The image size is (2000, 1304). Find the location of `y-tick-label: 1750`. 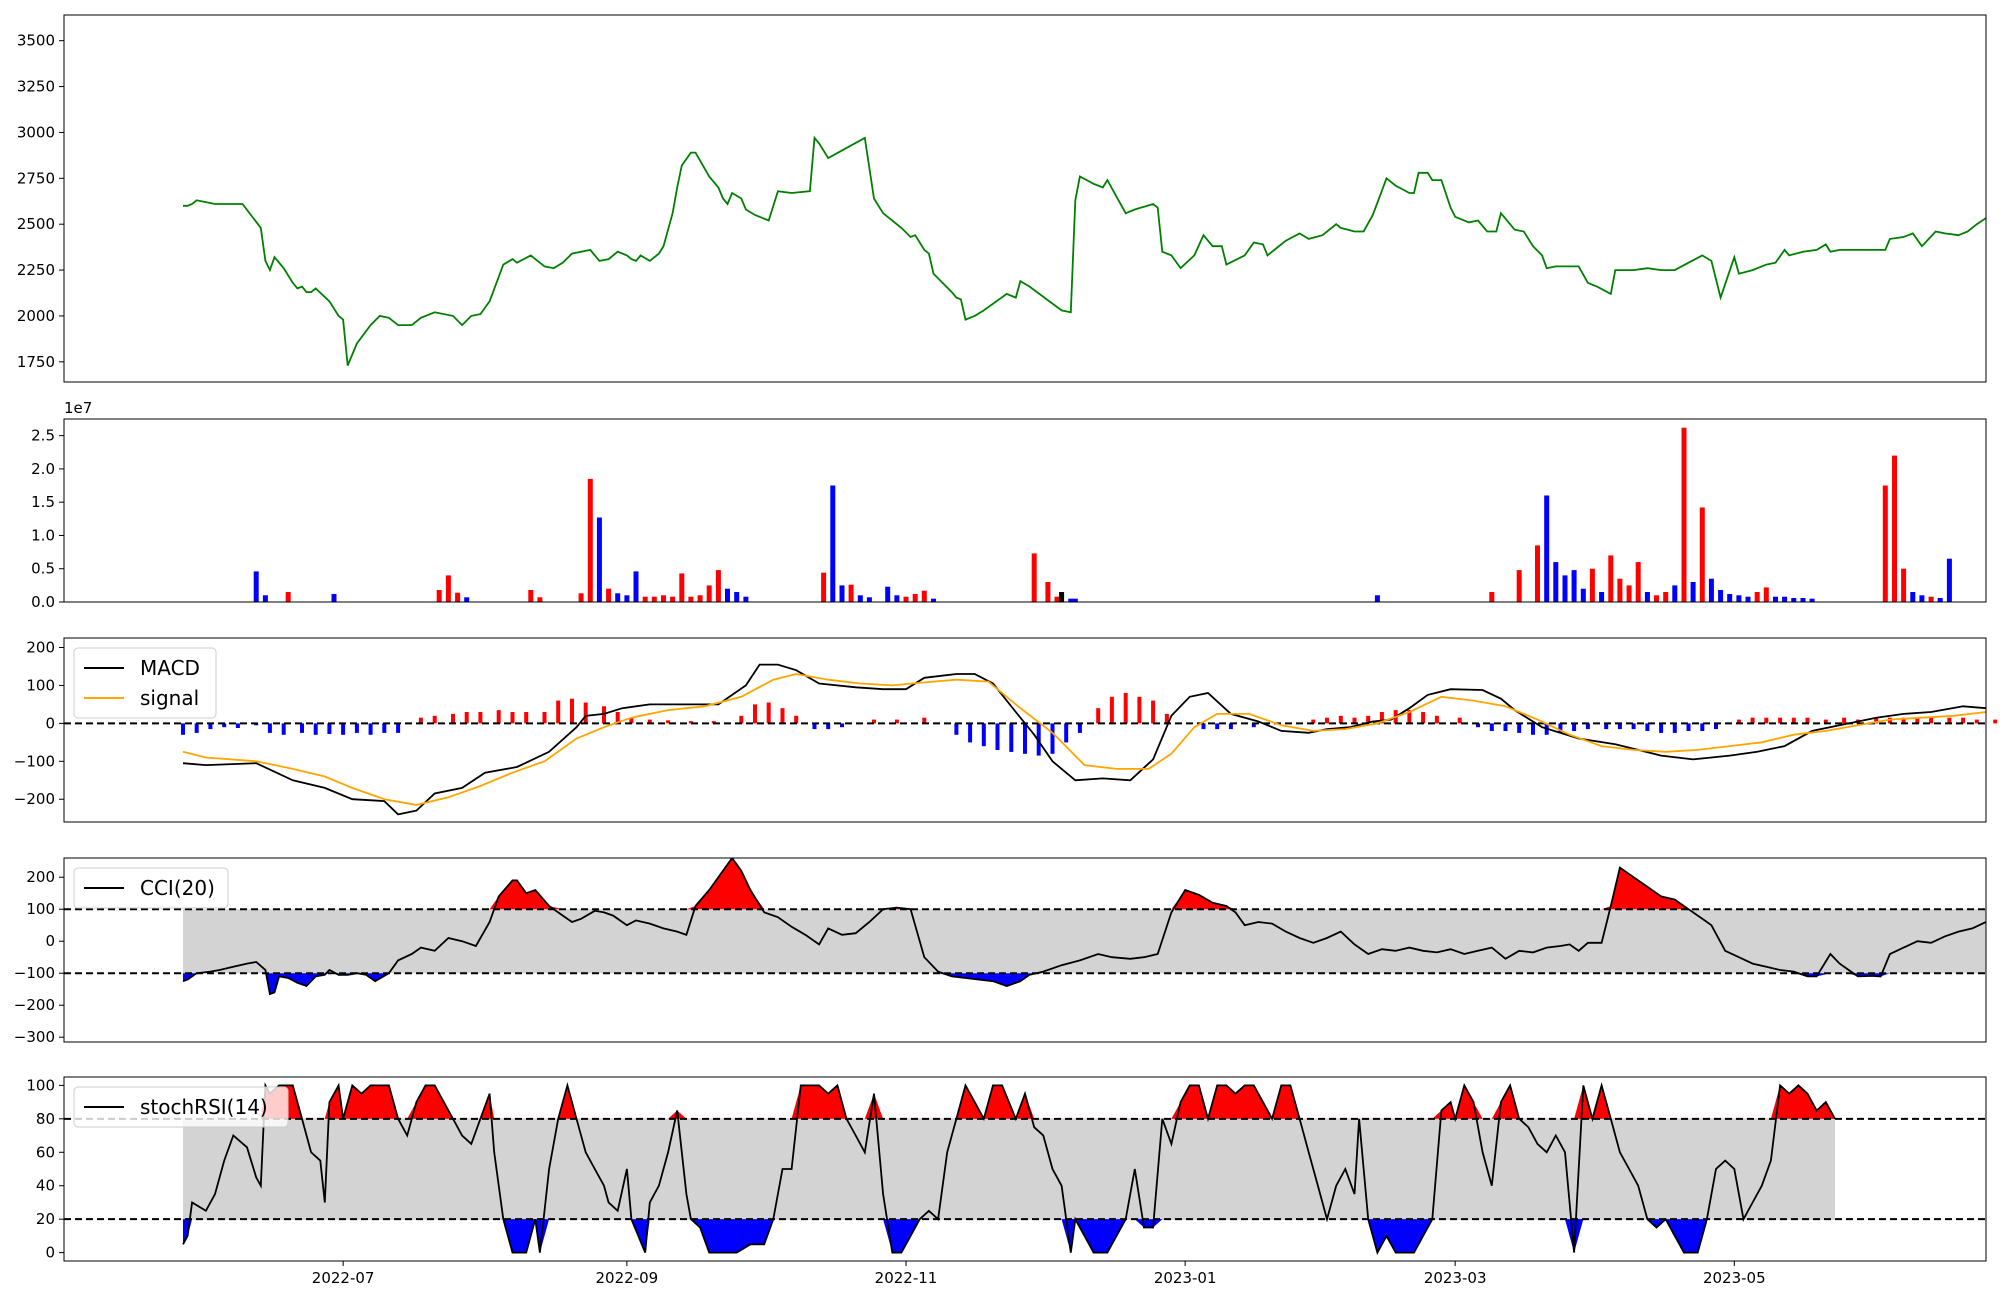

y-tick-label: 1750 is located at coordinates (36, 362).